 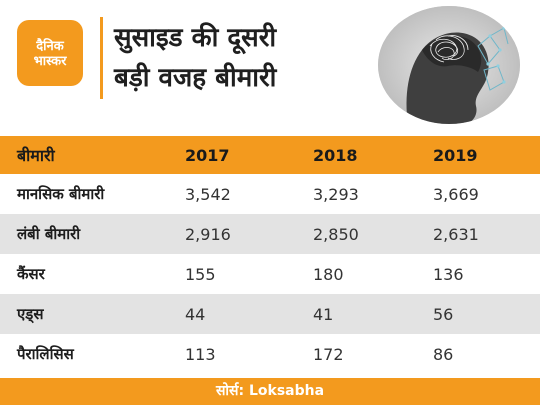 What do you see at coordinates (36, 155) in the screenshot?
I see `header-disease: बीमारी` at bounding box center [36, 155].